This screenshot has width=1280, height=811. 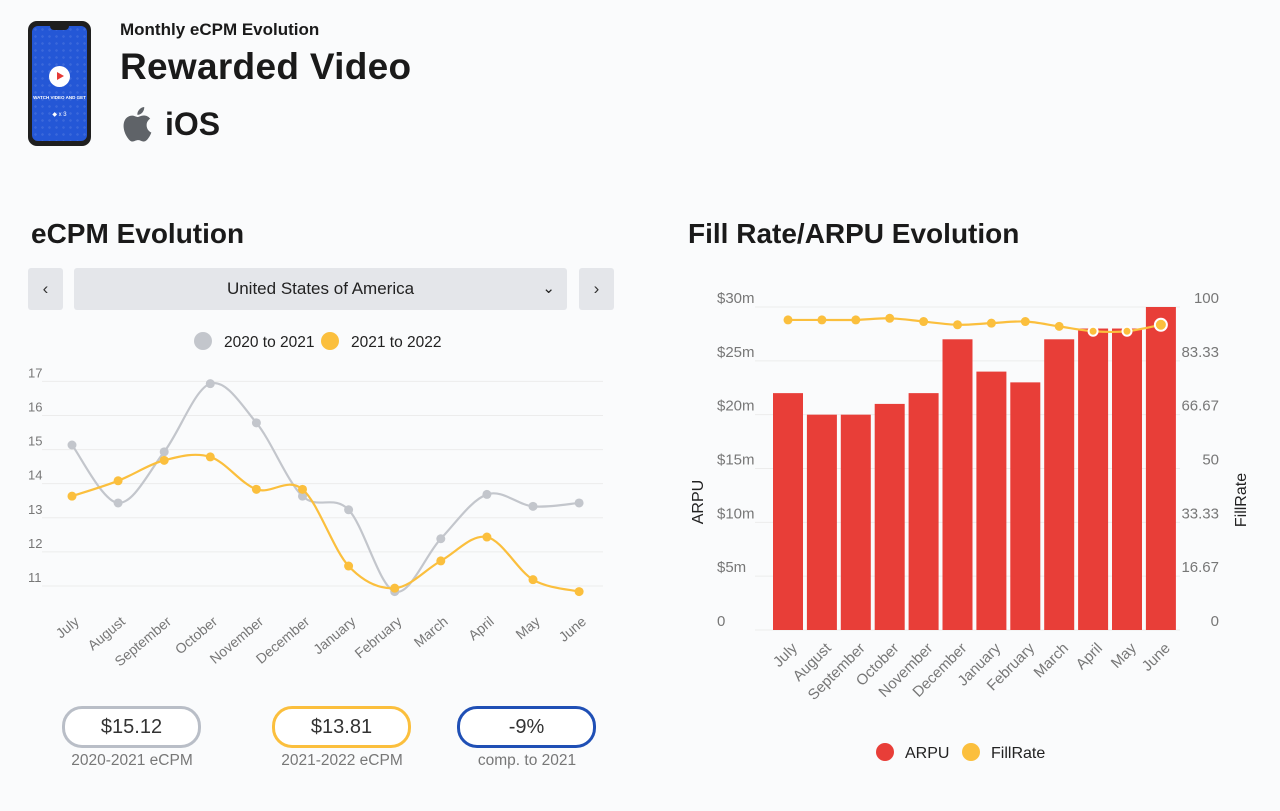 I want to click on y-tick-label: $10m, so click(x=736, y=513).